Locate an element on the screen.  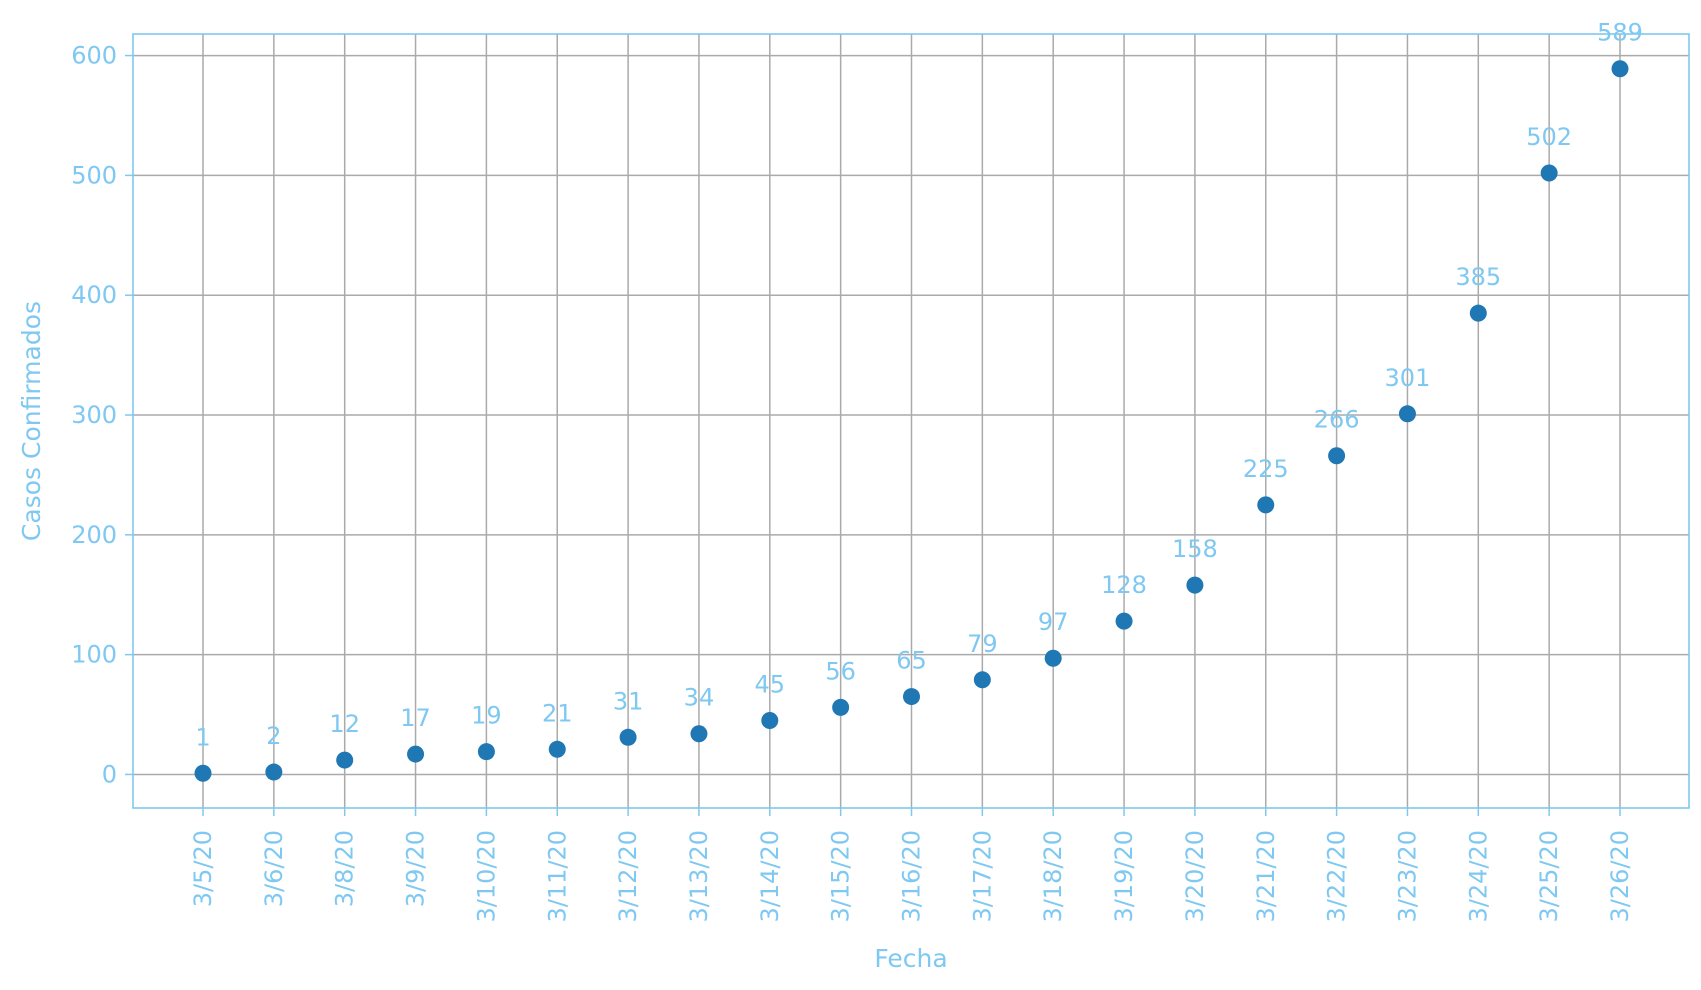
x-tick-label: 3/11/20 is located at coordinates (557, 876).